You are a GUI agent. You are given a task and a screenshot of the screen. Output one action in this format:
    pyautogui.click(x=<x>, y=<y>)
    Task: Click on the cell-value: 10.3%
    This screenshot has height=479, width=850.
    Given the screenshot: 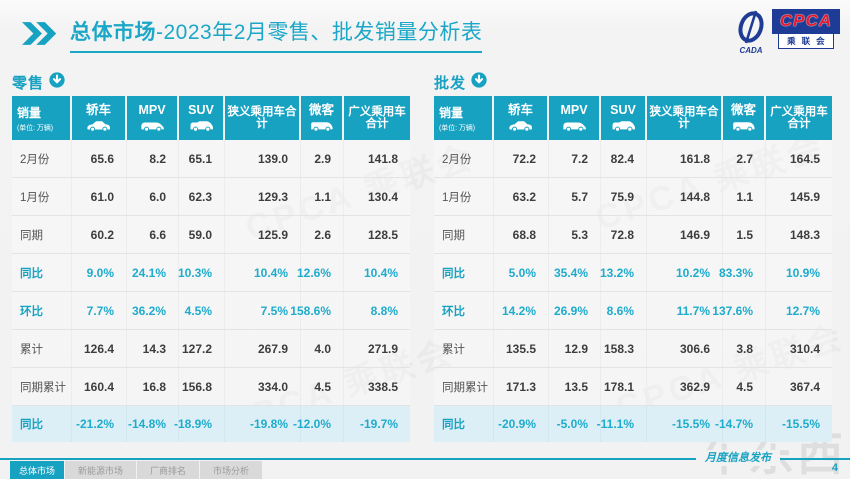 What is the action you would take?
    pyautogui.click(x=201, y=272)
    